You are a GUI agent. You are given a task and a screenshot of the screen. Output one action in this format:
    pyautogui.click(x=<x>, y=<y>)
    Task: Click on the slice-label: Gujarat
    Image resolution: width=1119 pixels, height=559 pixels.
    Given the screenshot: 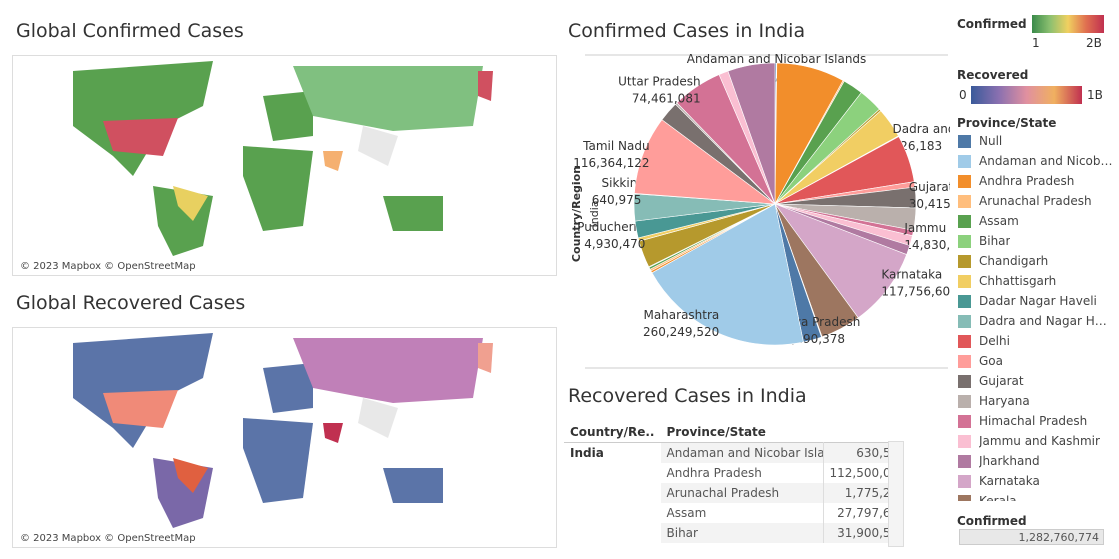 What is the action you would take?
    pyautogui.click(x=929, y=187)
    